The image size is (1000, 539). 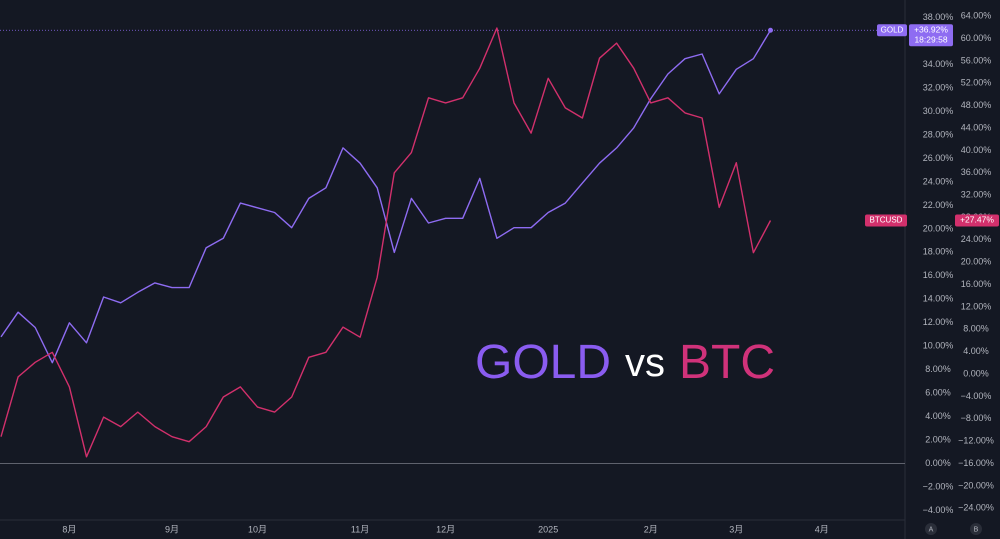 I want to click on y2-tick-label: 36.00%, so click(x=976, y=172).